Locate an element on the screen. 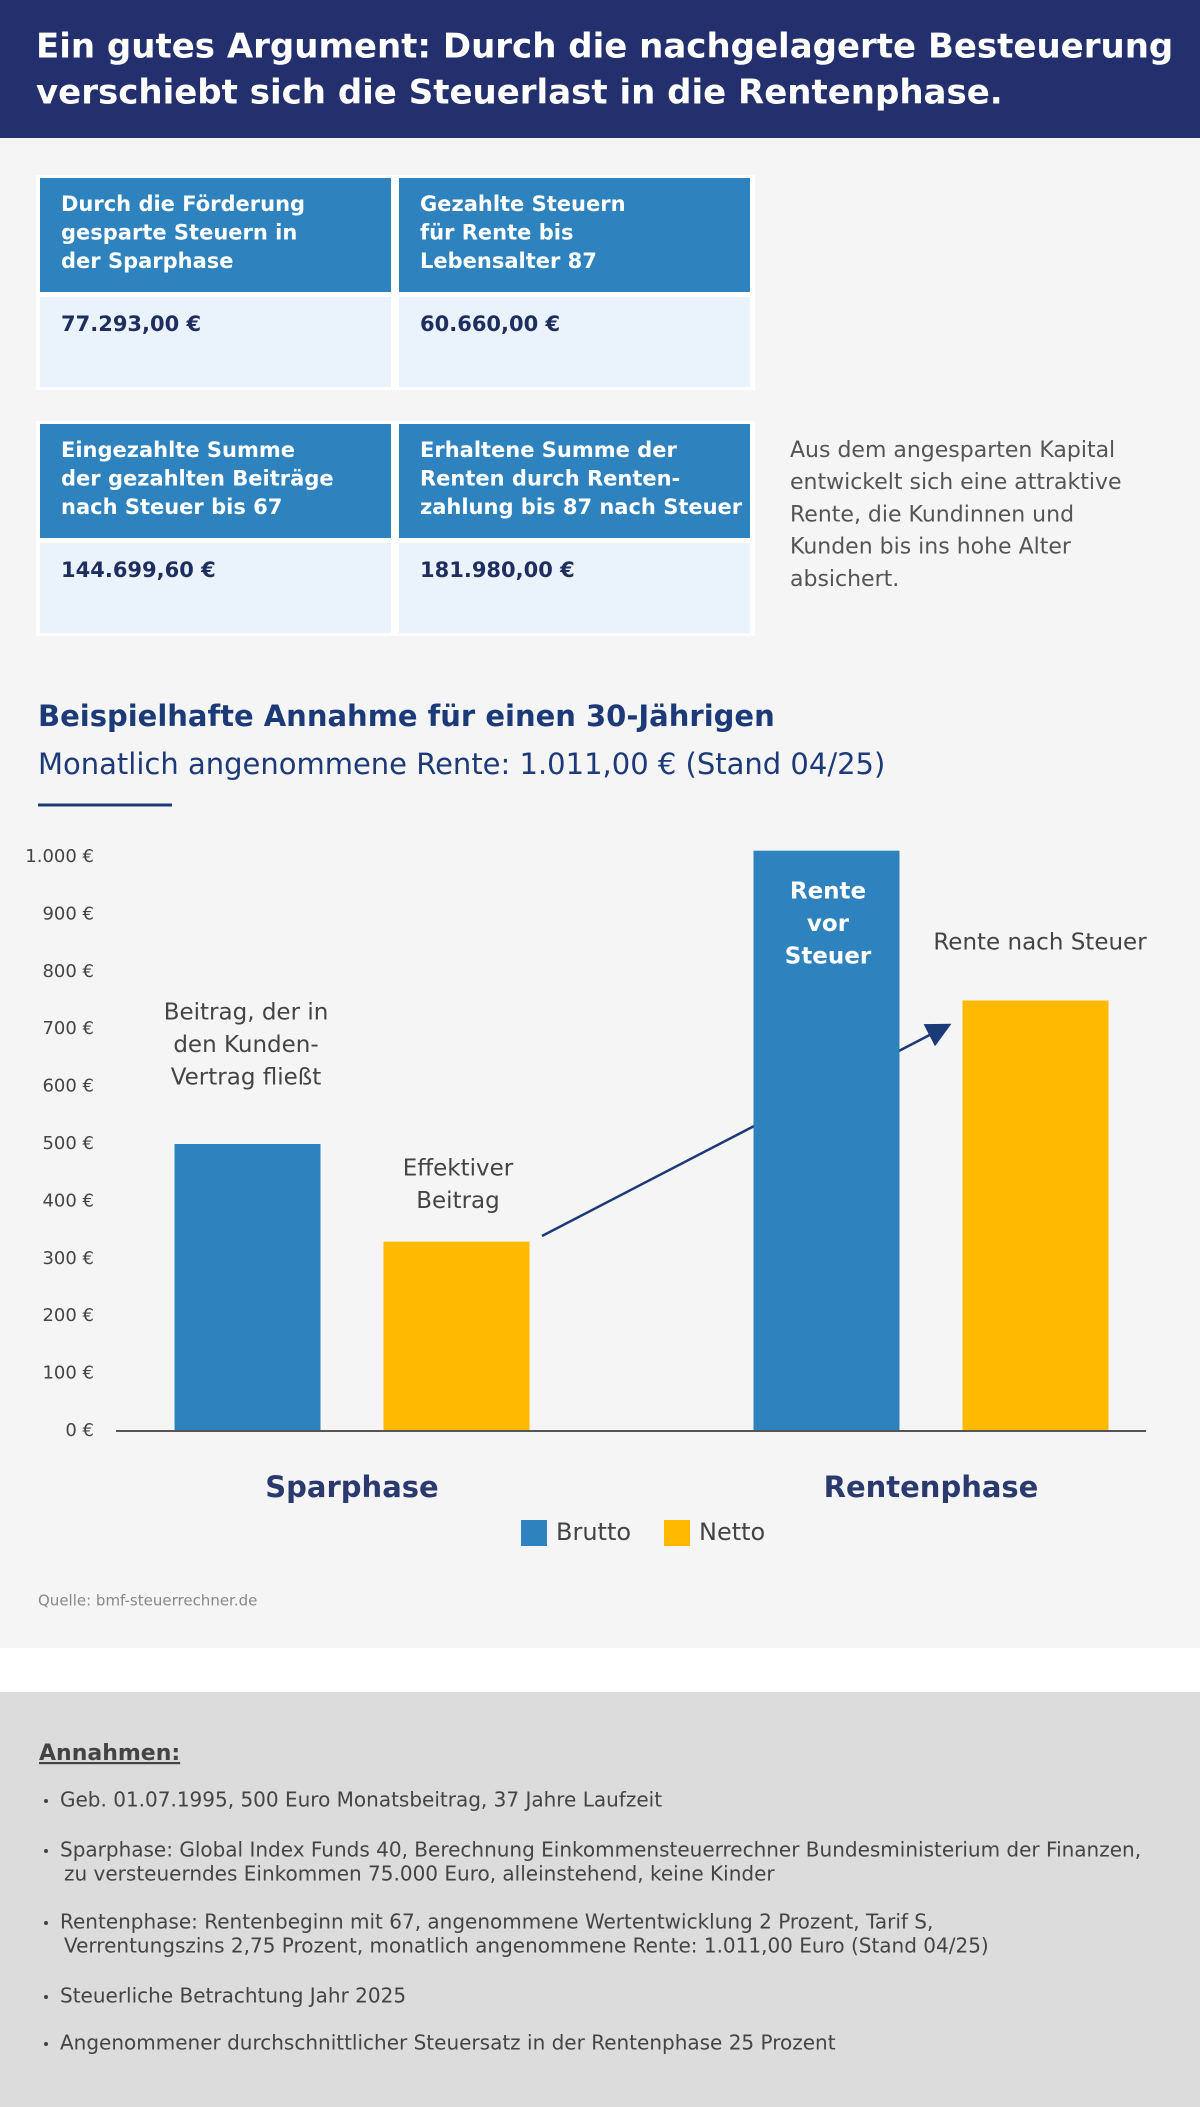  table-header-text: Gezahlte Steuern is located at coordinates (523, 204).